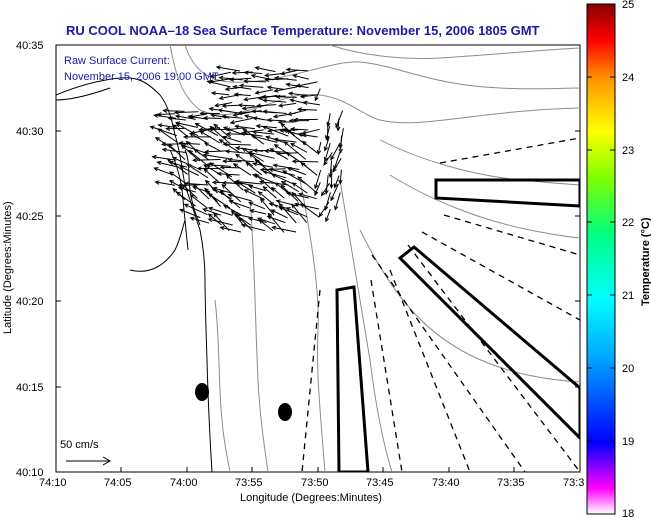 The image size is (651, 518). I want to click on x-tick-label: 73:55, so click(249, 483).